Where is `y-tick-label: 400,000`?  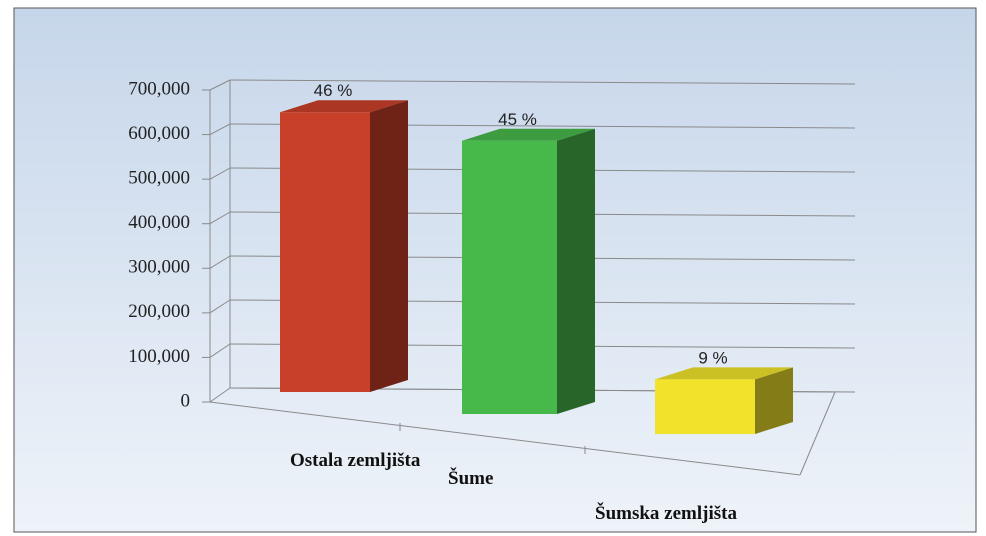
y-tick-label: 400,000 is located at coordinates (159, 222).